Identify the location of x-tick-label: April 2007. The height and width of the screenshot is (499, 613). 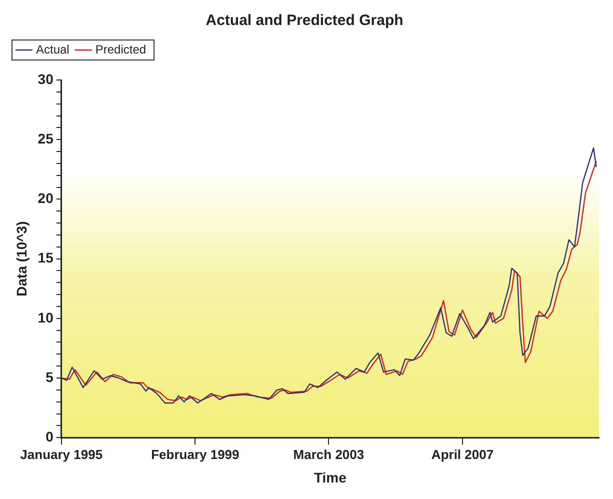
(462, 454).